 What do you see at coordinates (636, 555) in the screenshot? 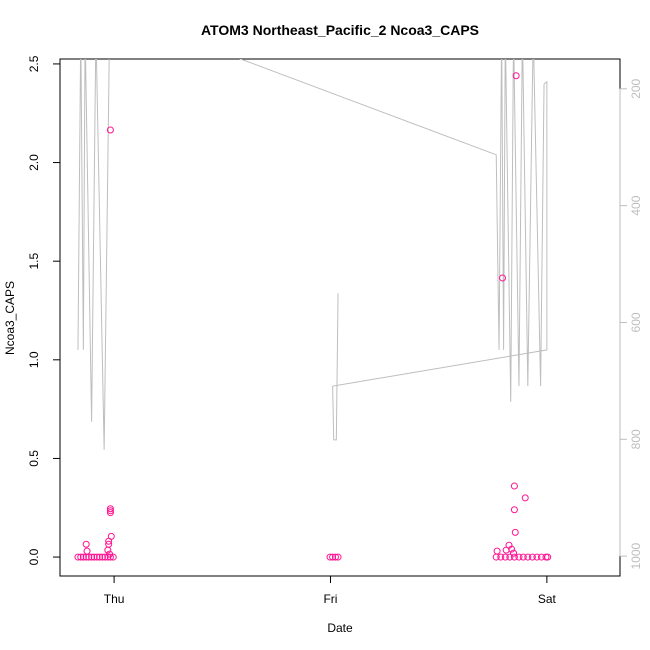
I see `y2-tick-label: 1000` at bounding box center [636, 555].